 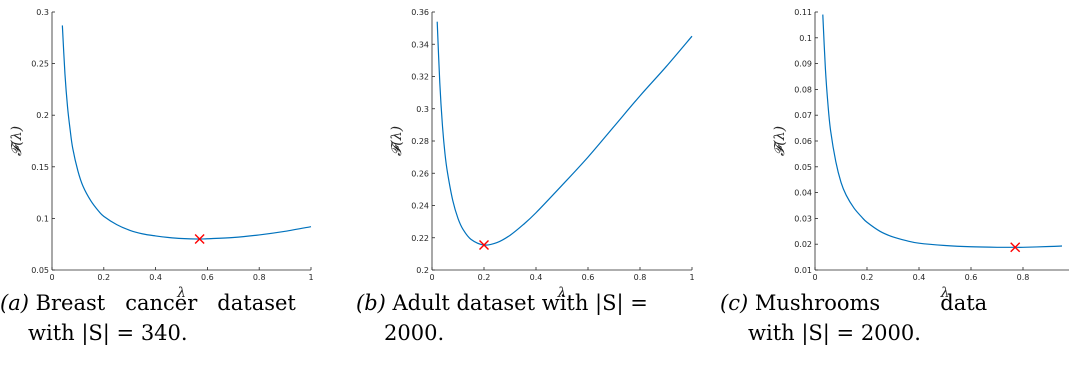 What do you see at coordinates (780, 141) in the screenshot?
I see `y-axis-label-c: 𝓕(λ)` at bounding box center [780, 141].